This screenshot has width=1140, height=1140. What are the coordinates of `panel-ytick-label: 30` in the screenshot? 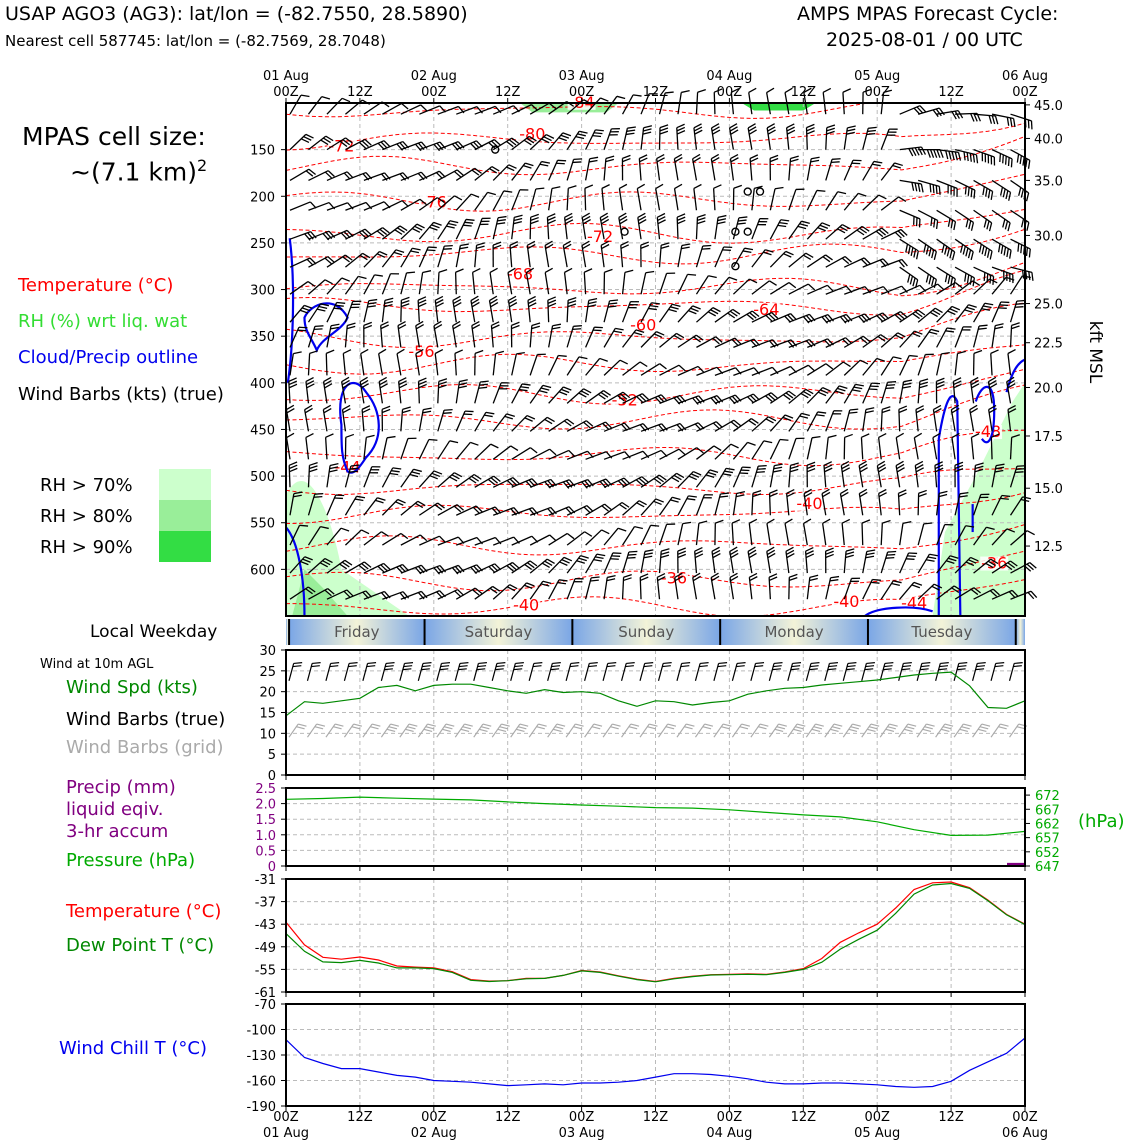 It's located at (267, 651).